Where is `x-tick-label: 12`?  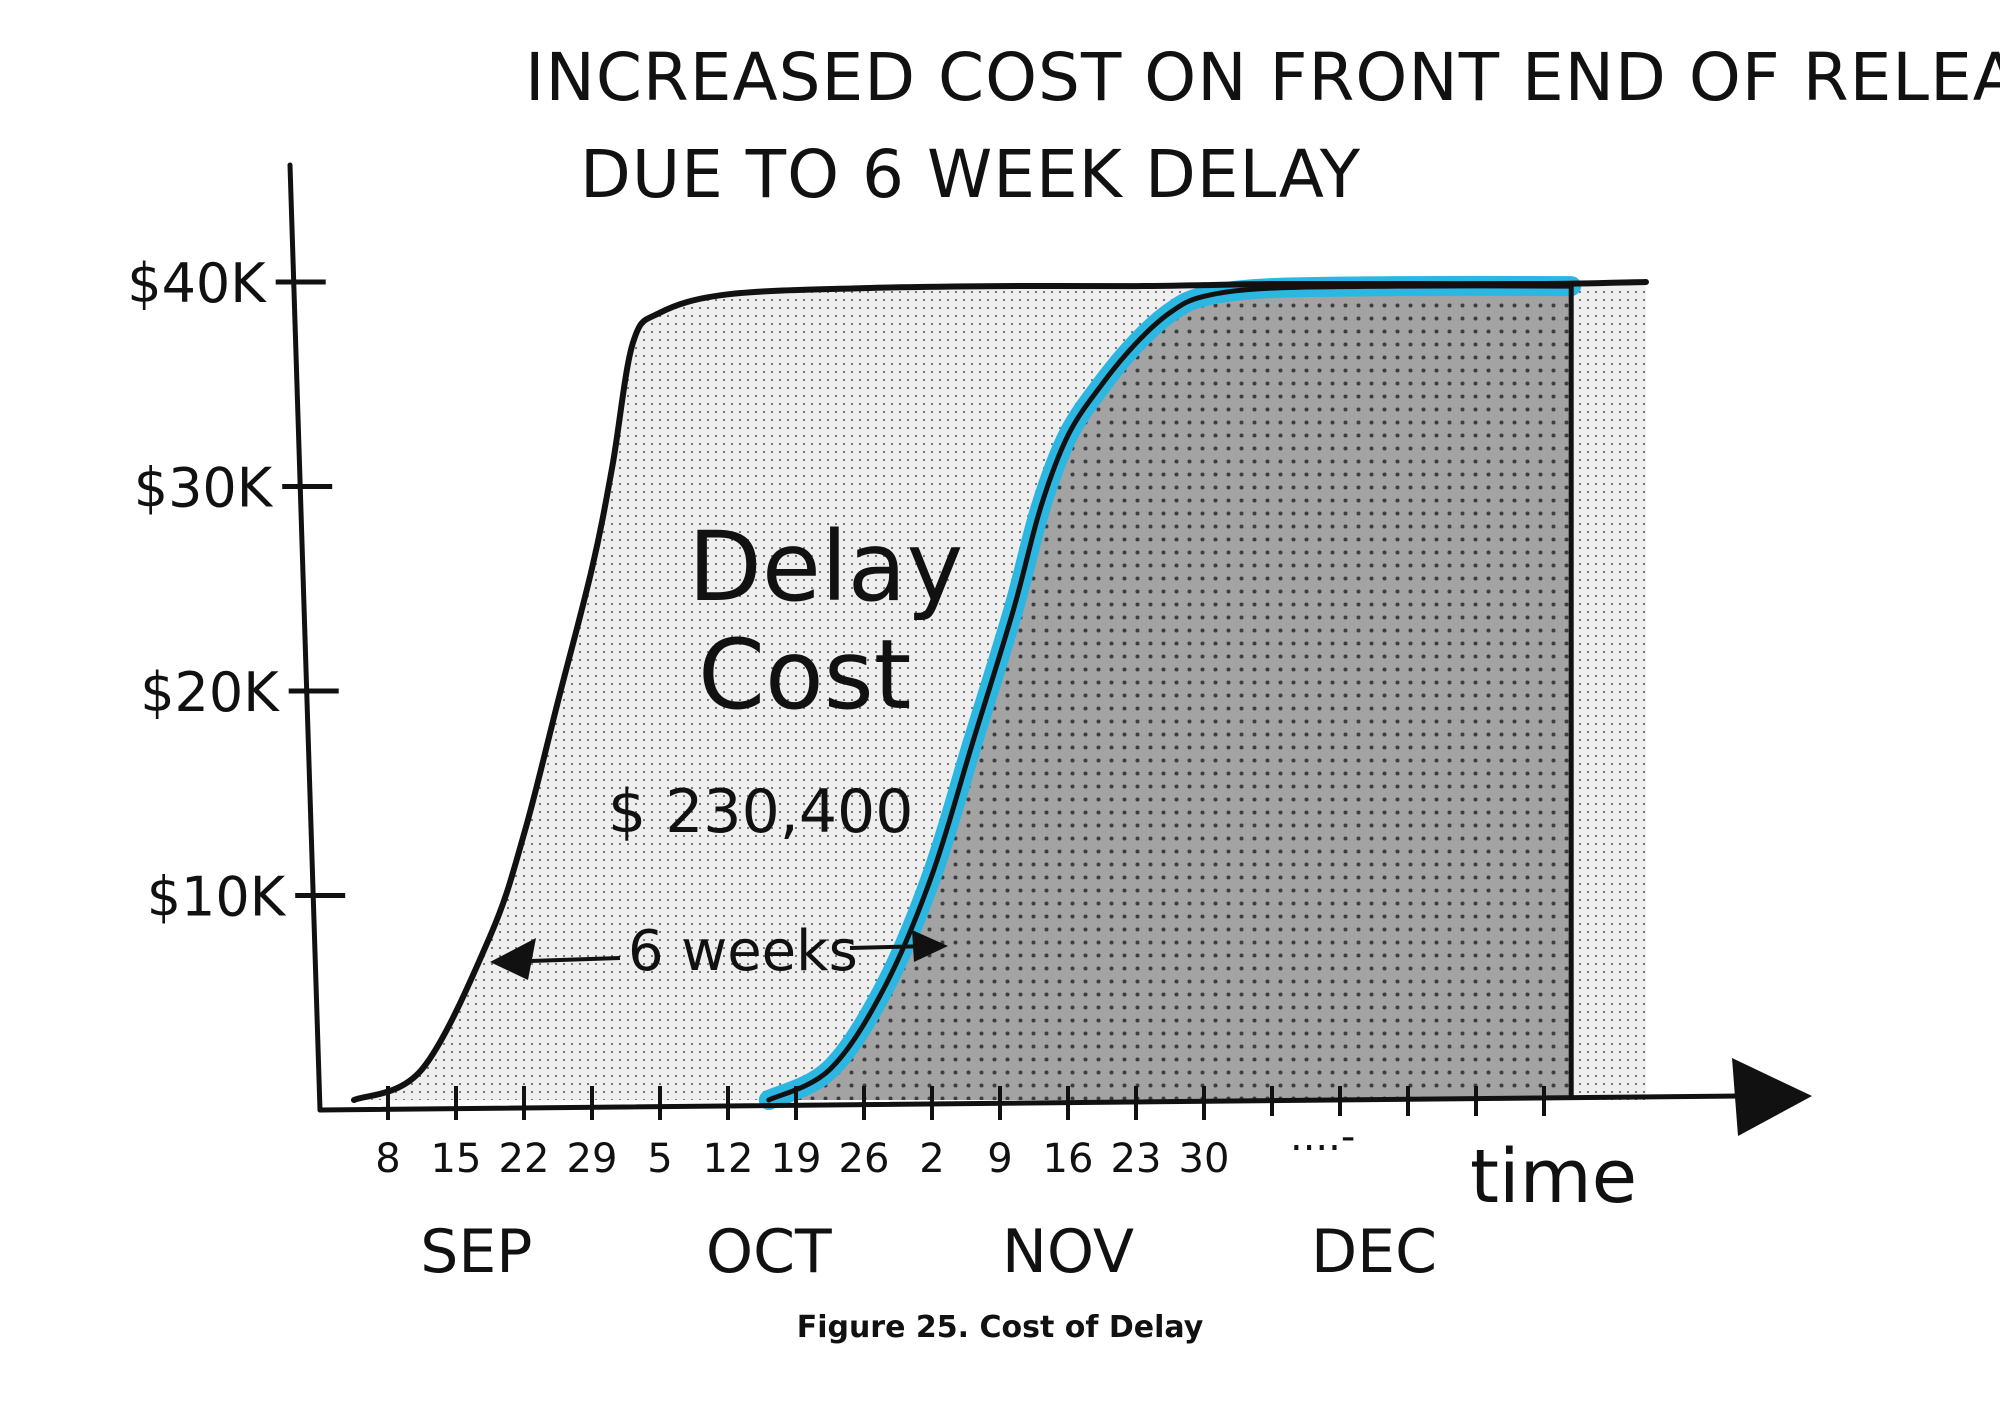 x-tick-label: 12 is located at coordinates (728, 1159).